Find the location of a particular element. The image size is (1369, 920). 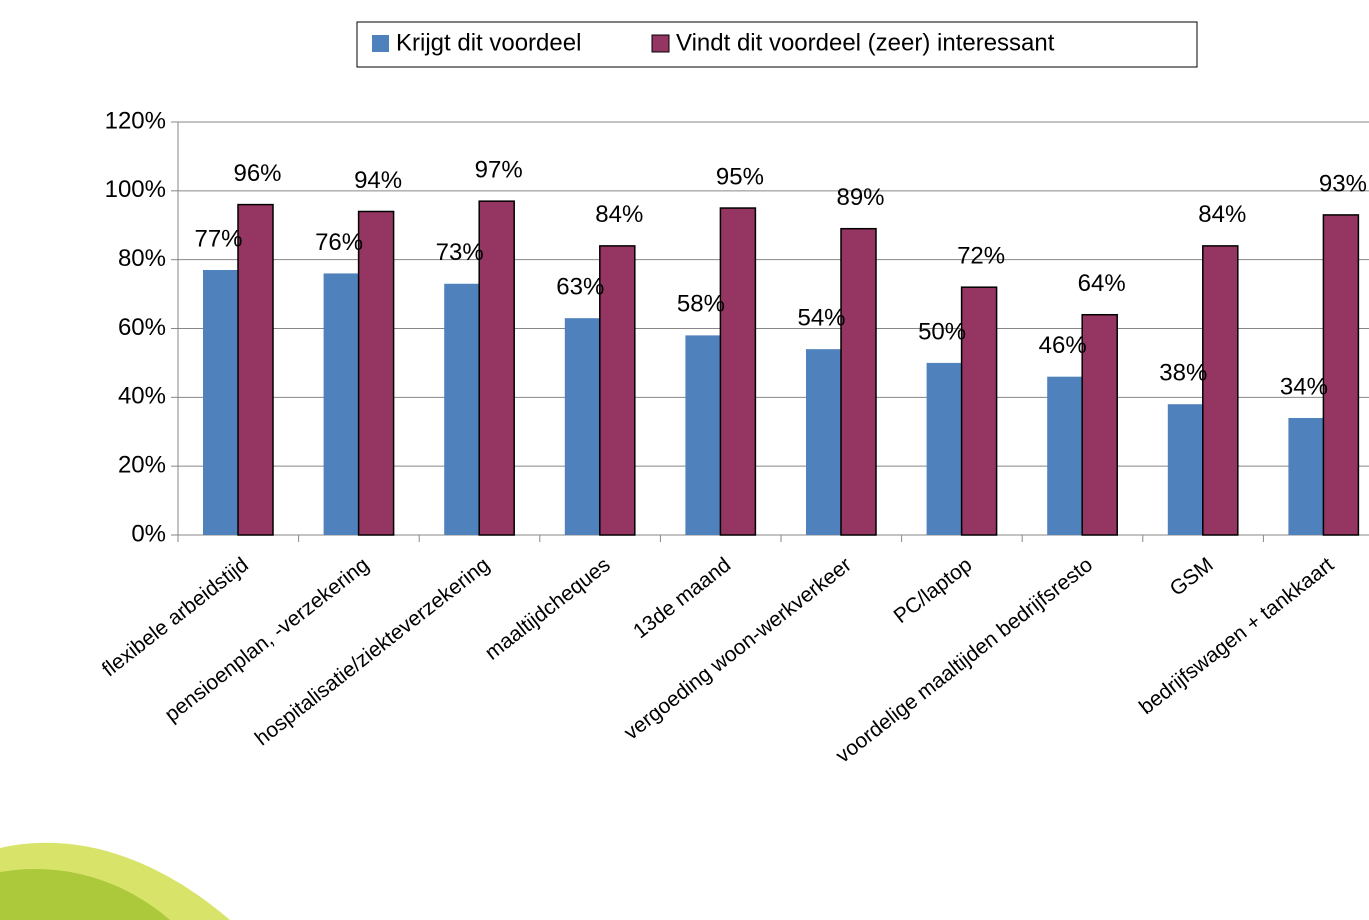

data-label: 38% is located at coordinates (1183, 373).